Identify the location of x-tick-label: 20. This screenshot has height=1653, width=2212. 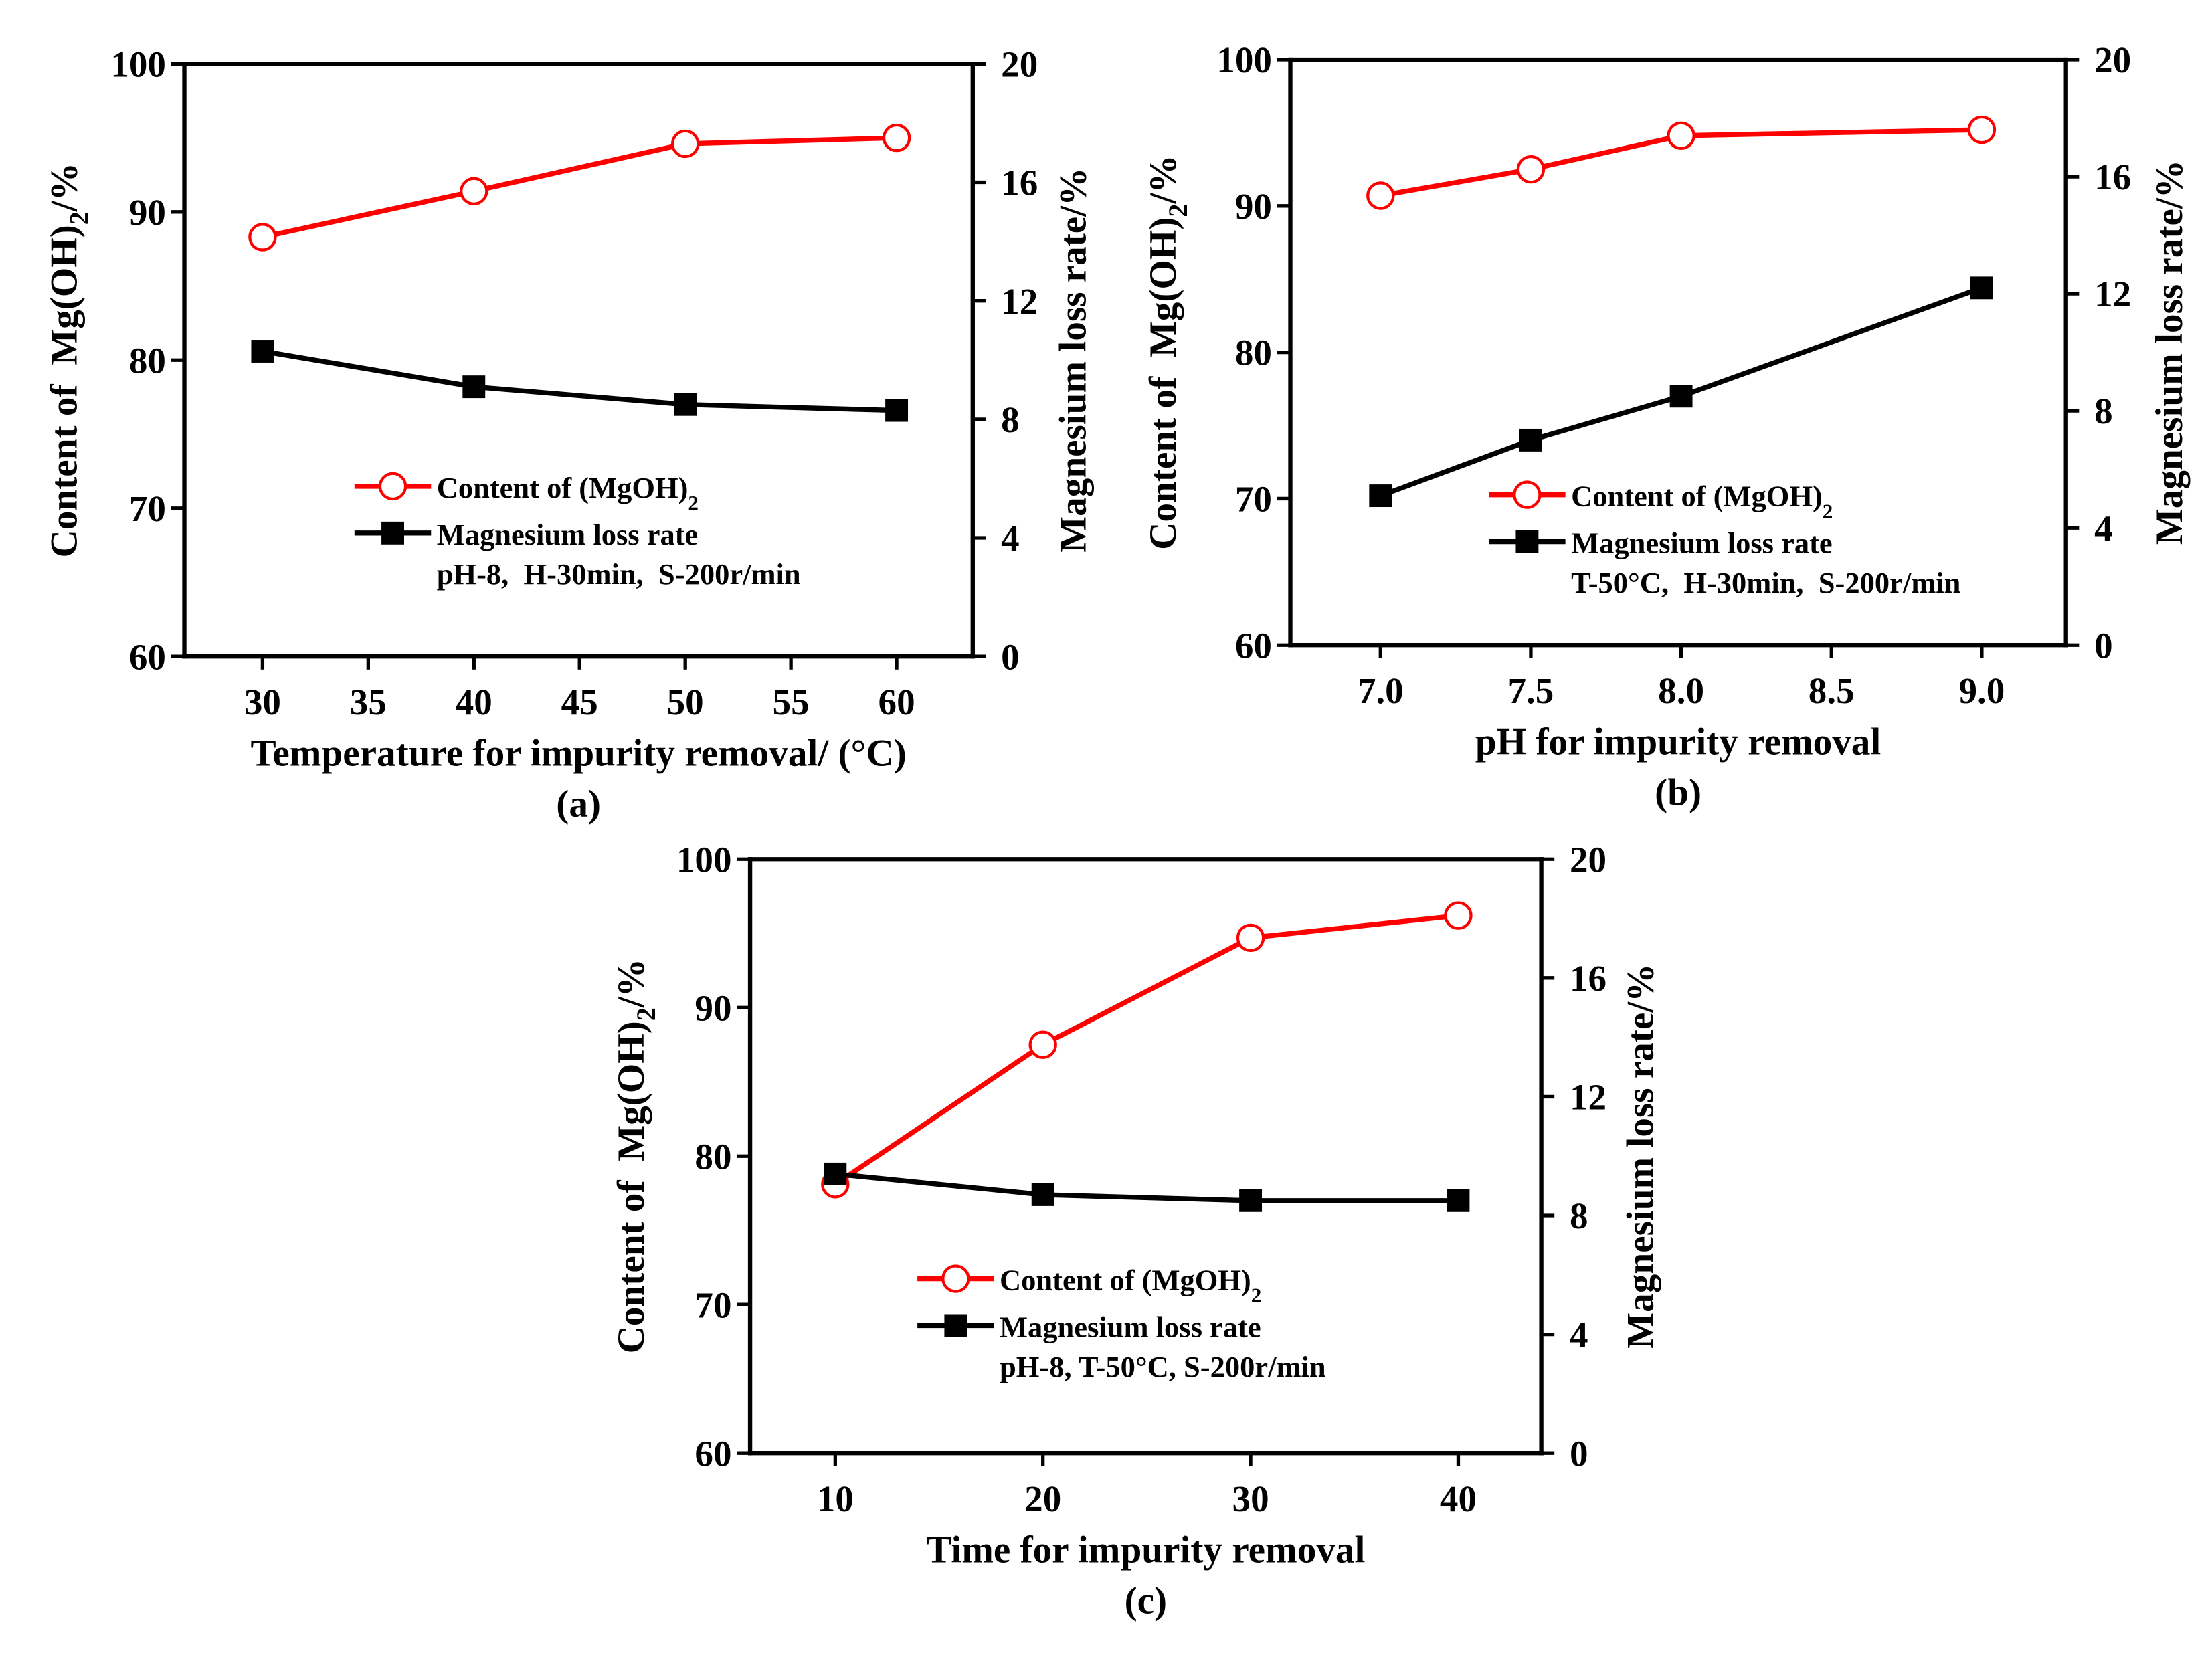
(1042, 1498).